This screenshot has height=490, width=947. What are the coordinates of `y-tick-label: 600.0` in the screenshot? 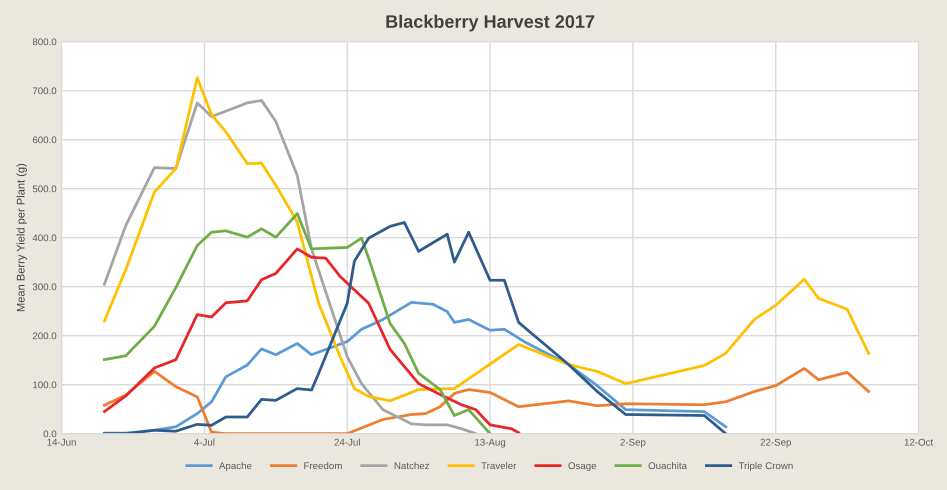 It's located at (44, 140).